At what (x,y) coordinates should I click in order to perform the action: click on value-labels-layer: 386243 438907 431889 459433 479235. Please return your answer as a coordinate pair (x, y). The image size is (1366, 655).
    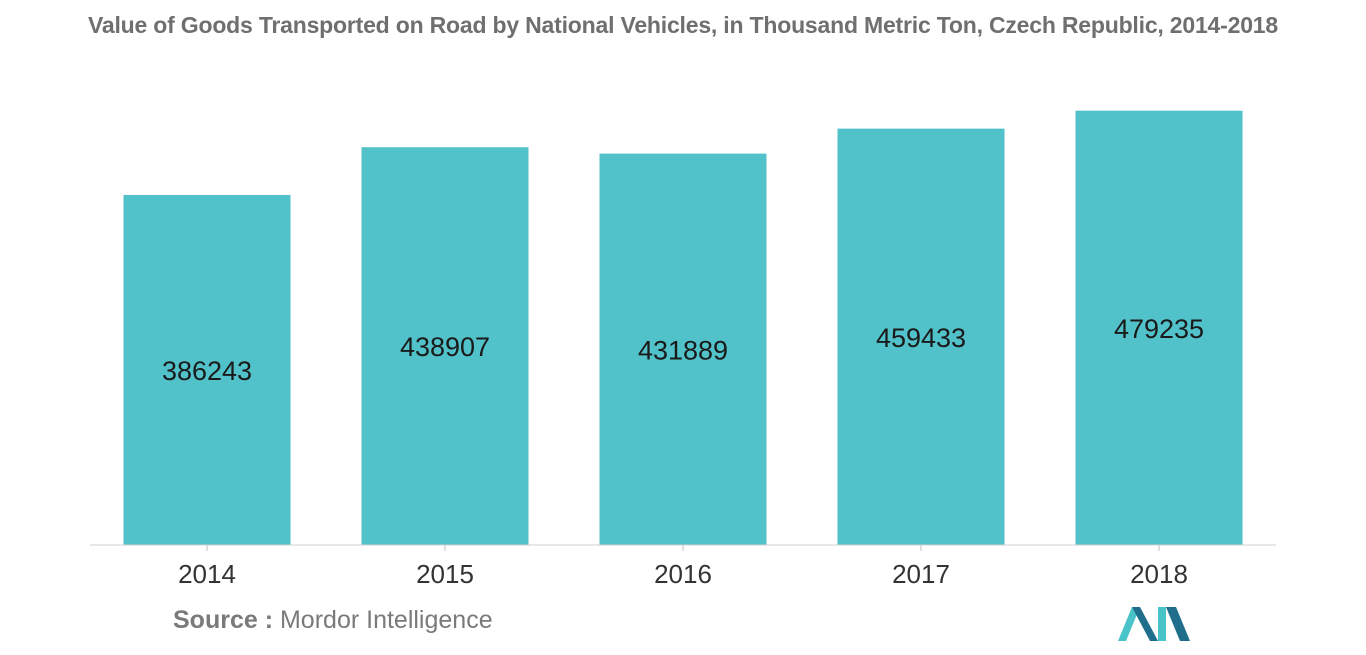
    Looking at the image, I should click on (683, 350).